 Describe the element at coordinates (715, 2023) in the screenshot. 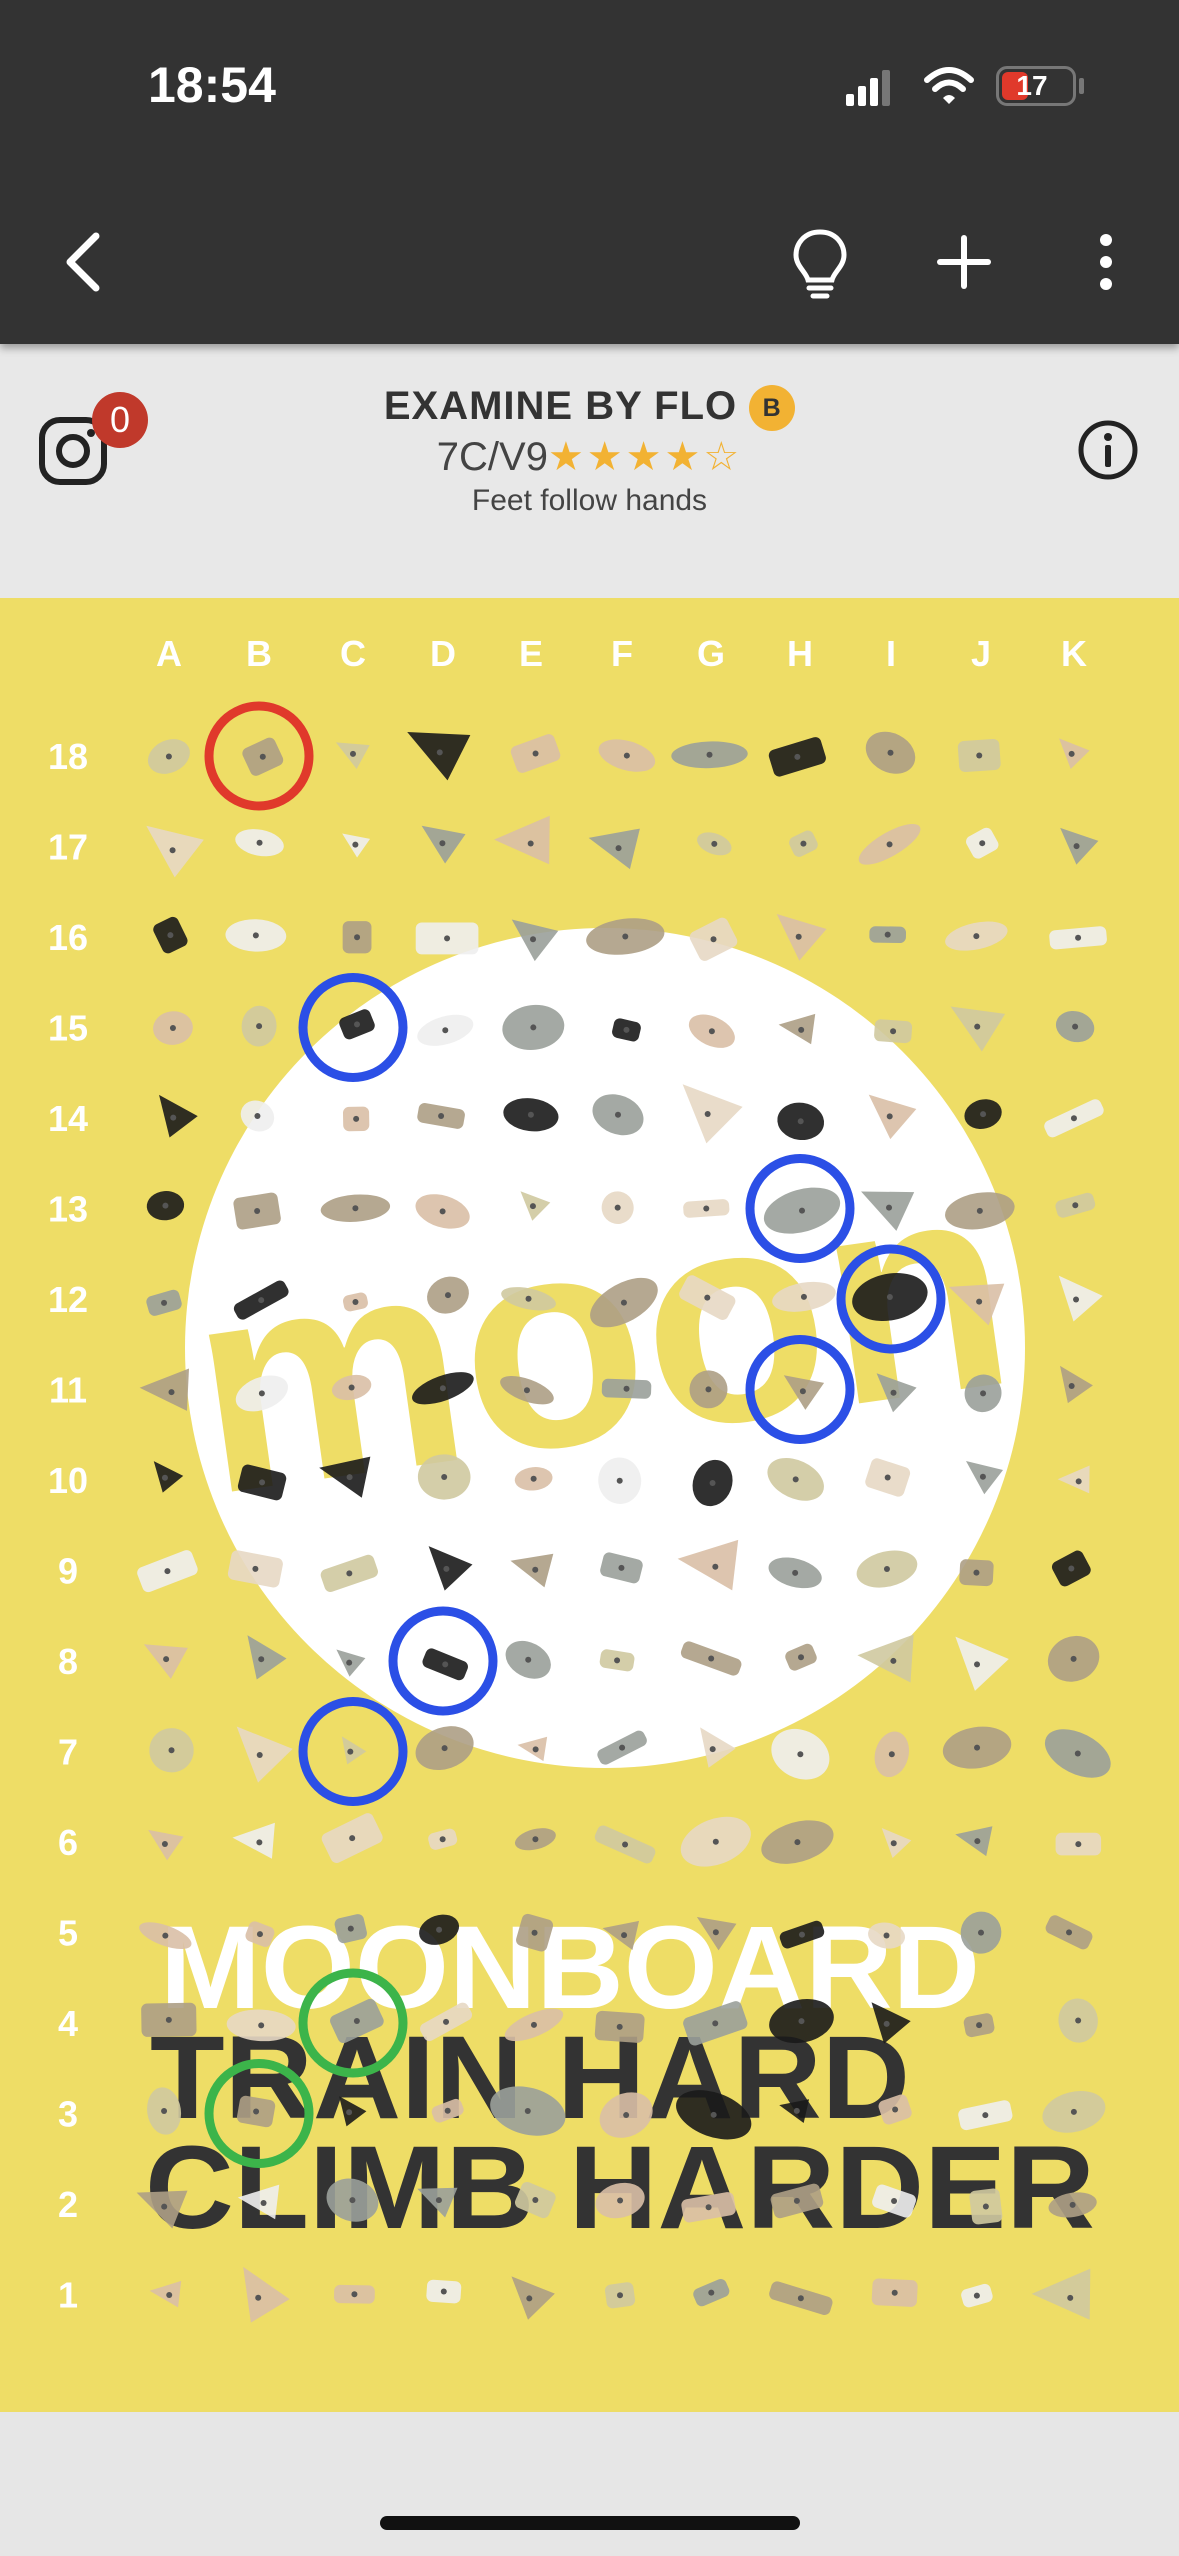

I see `hold-bolt-G4` at that location.